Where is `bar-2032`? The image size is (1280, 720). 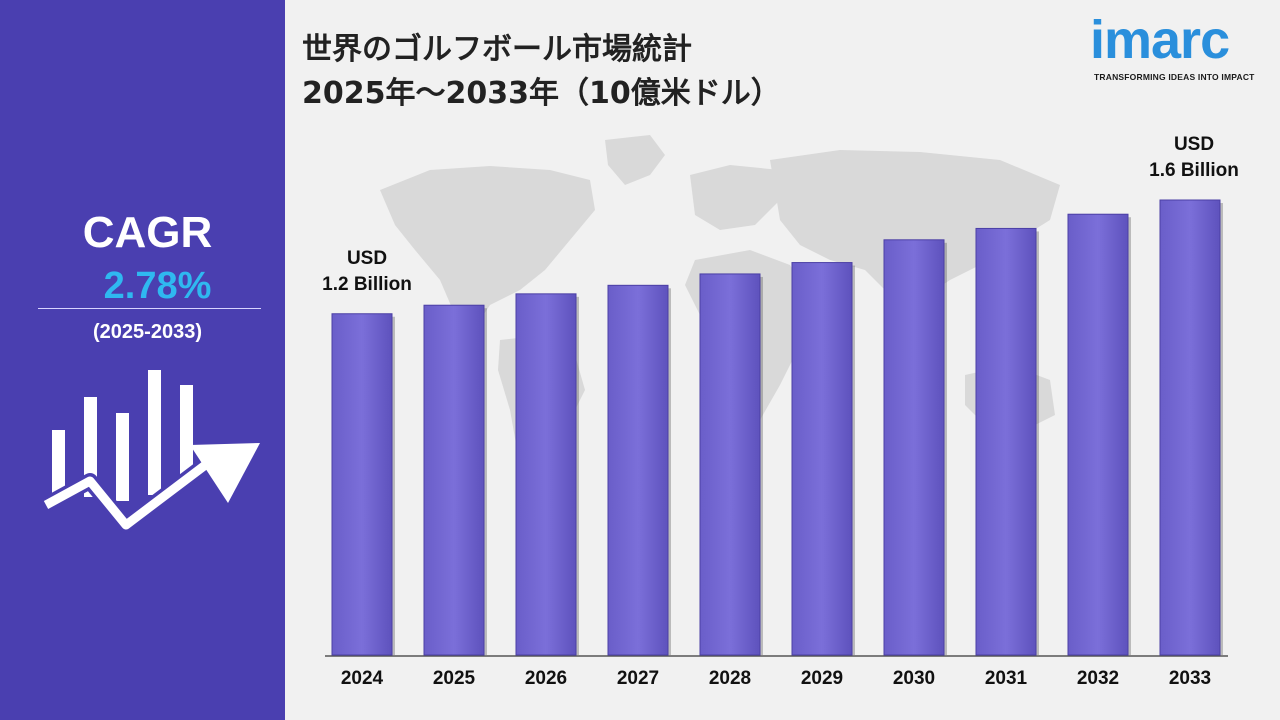
bar-2032 is located at coordinates (1098, 434).